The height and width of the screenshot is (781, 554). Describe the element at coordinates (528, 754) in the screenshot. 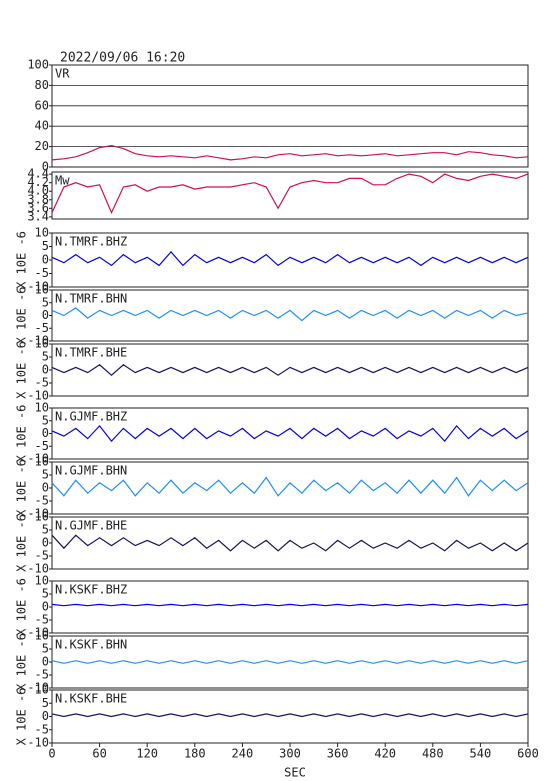

I see `x-tick-label: 600` at that location.